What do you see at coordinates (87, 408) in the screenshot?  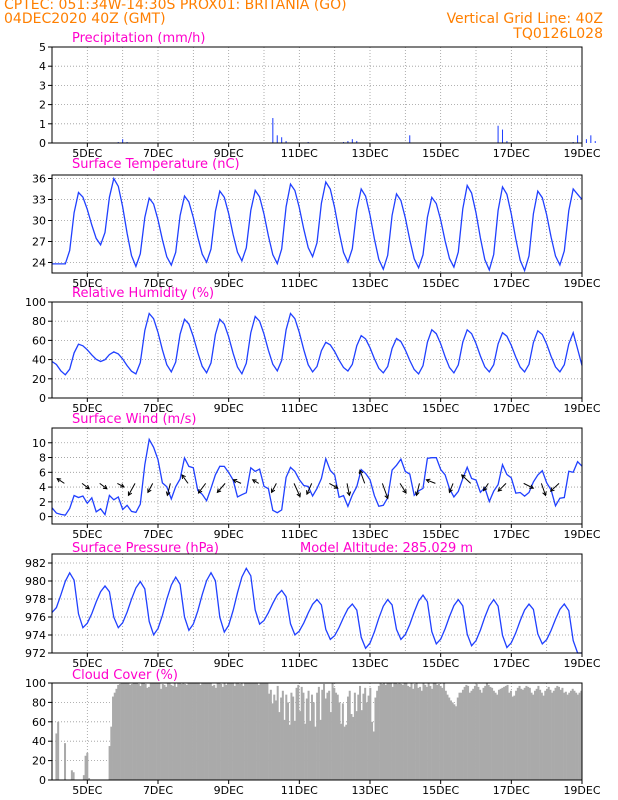 I see `x-tick-label: 5DEC` at bounding box center [87, 408].